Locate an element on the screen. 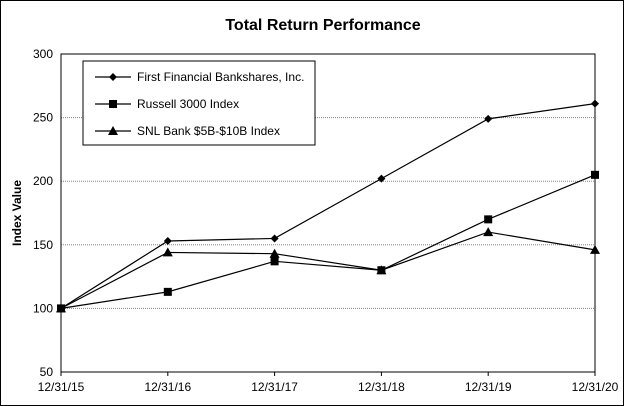  chart-title: Total Return Performance is located at coordinates (322, 25).